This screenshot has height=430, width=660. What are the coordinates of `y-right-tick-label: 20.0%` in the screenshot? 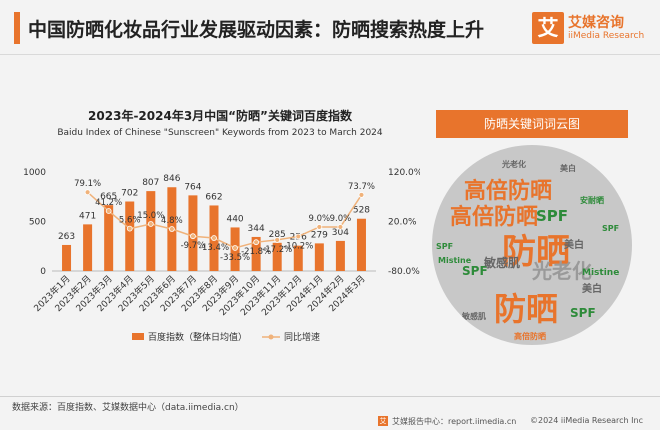 It's located at (402, 223).